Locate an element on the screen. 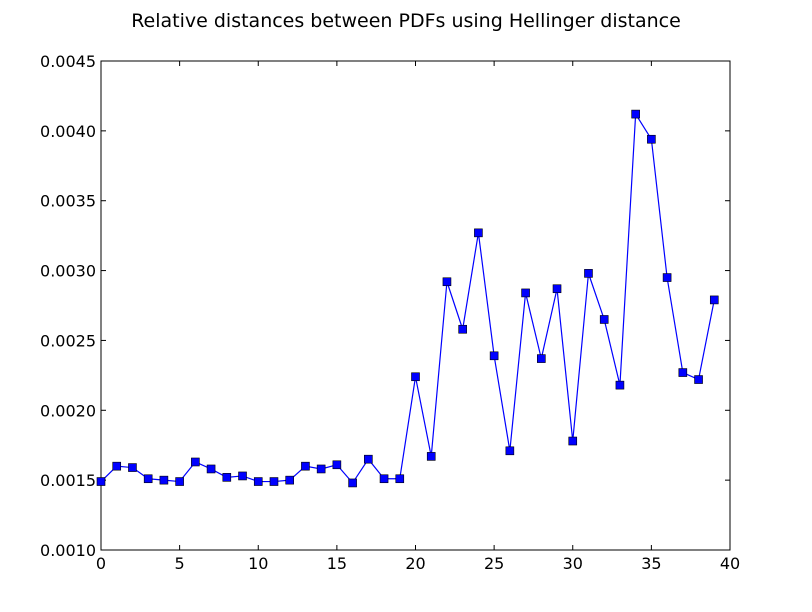  y-tick-label: 0.0015 is located at coordinates (68, 480).